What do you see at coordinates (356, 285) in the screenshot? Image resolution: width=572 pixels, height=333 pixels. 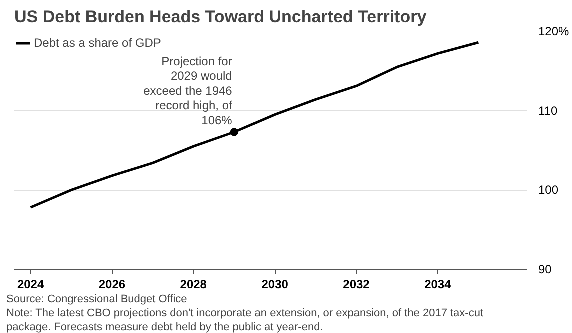 I see `x-tick-label: 2032` at bounding box center [356, 285].